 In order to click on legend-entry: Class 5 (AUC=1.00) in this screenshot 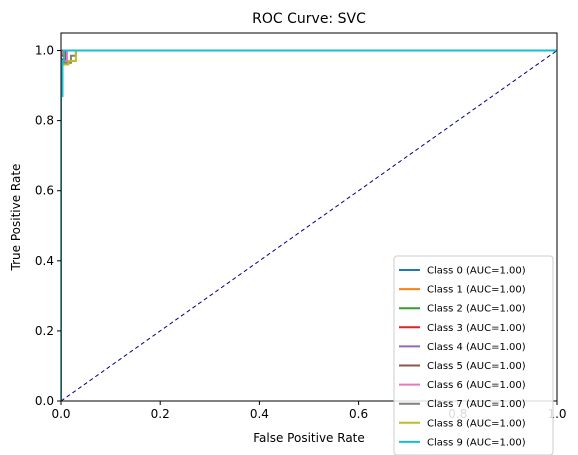, I will do `click(476, 366)`.